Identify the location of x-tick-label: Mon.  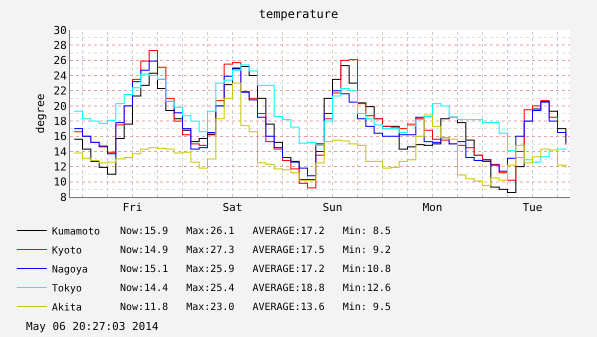
(432, 207).